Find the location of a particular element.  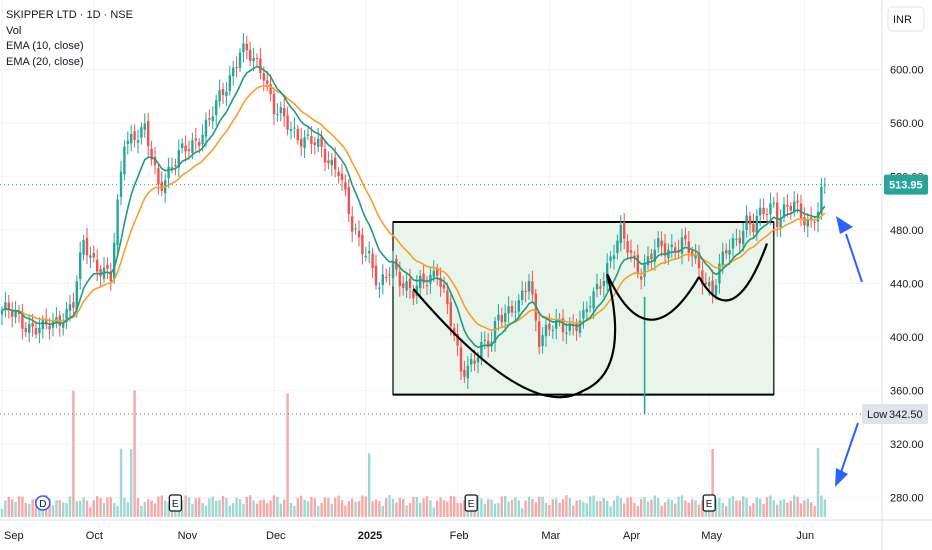

x-tick-label: Oct is located at coordinates (94, 536).